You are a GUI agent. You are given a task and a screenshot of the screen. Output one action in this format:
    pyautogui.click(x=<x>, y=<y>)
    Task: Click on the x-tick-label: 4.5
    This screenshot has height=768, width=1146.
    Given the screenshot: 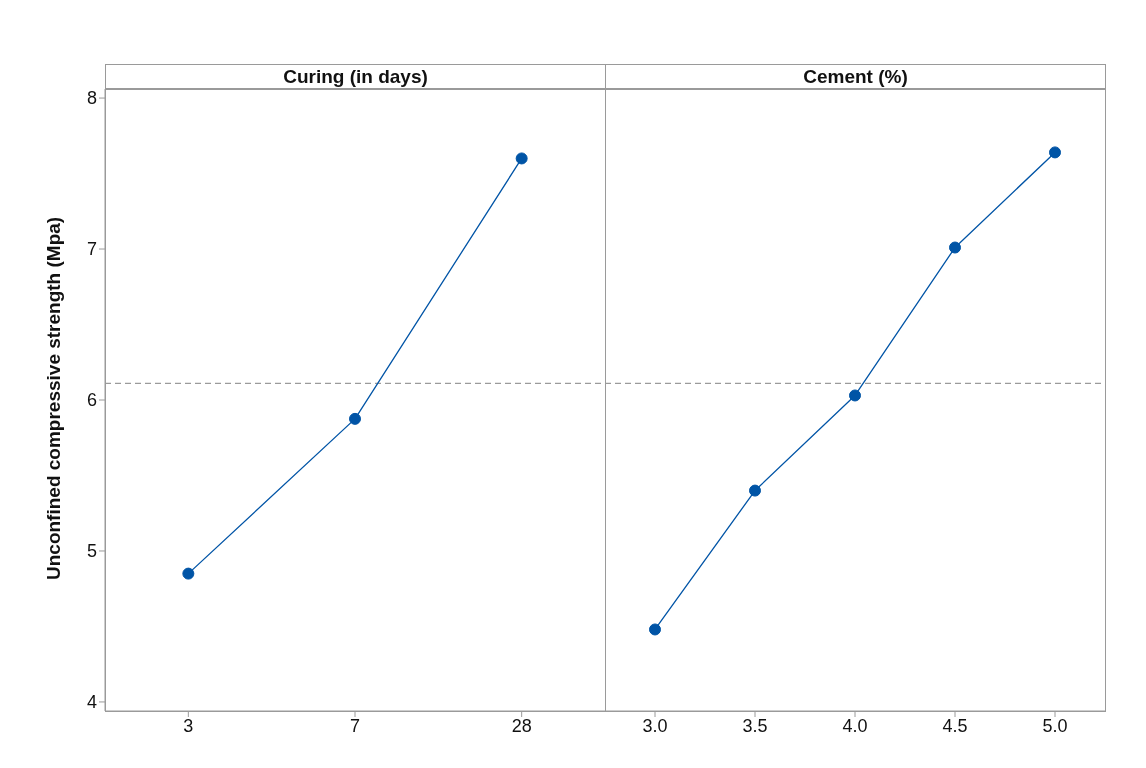 What is the action you would take?
    pyautogui.click(x=955, y=725)
    